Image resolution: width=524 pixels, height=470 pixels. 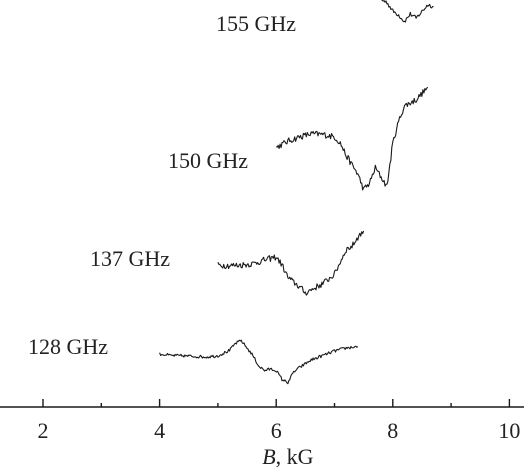 What do you see at coordinates (268, 456) in the screenshot?
I see `x-axis-title-symbol: B` at bounding box center [268, 456].